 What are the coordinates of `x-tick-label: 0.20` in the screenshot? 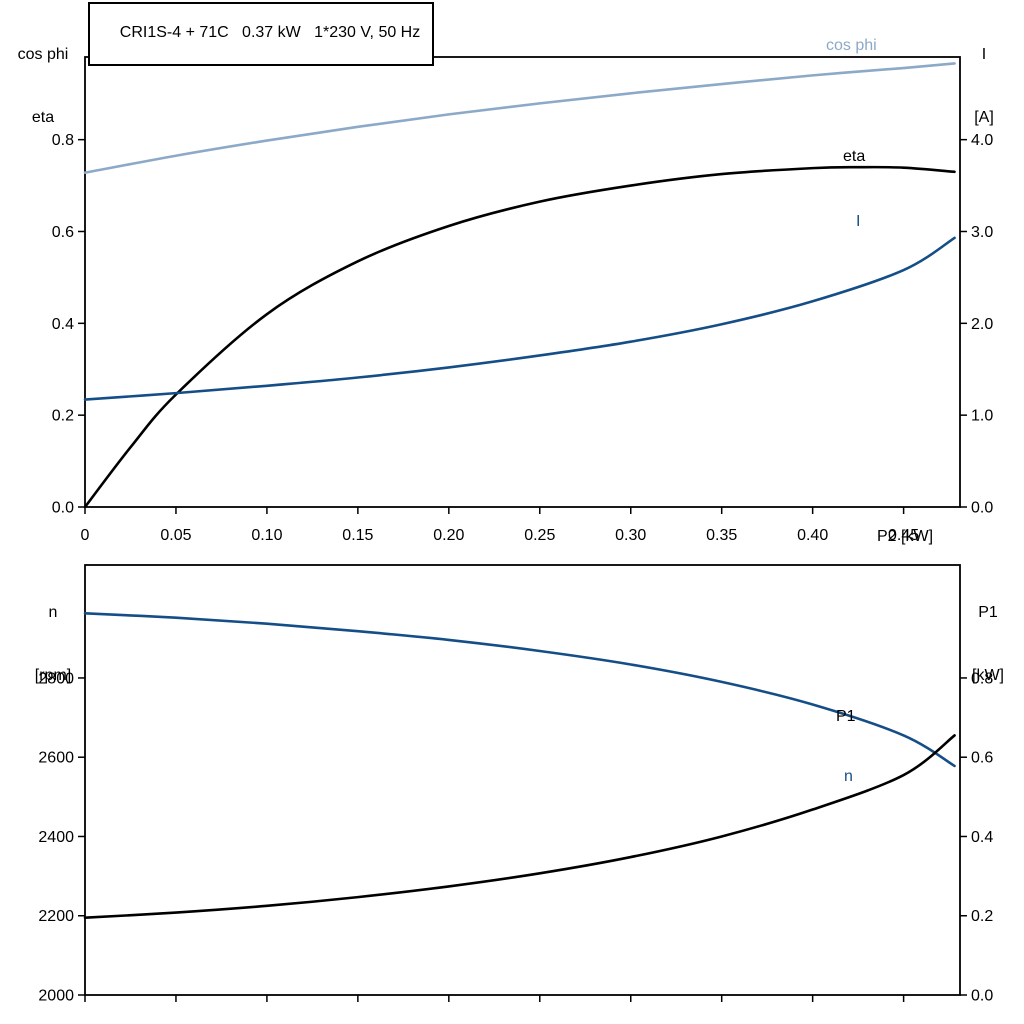 It's located at (448, 535).